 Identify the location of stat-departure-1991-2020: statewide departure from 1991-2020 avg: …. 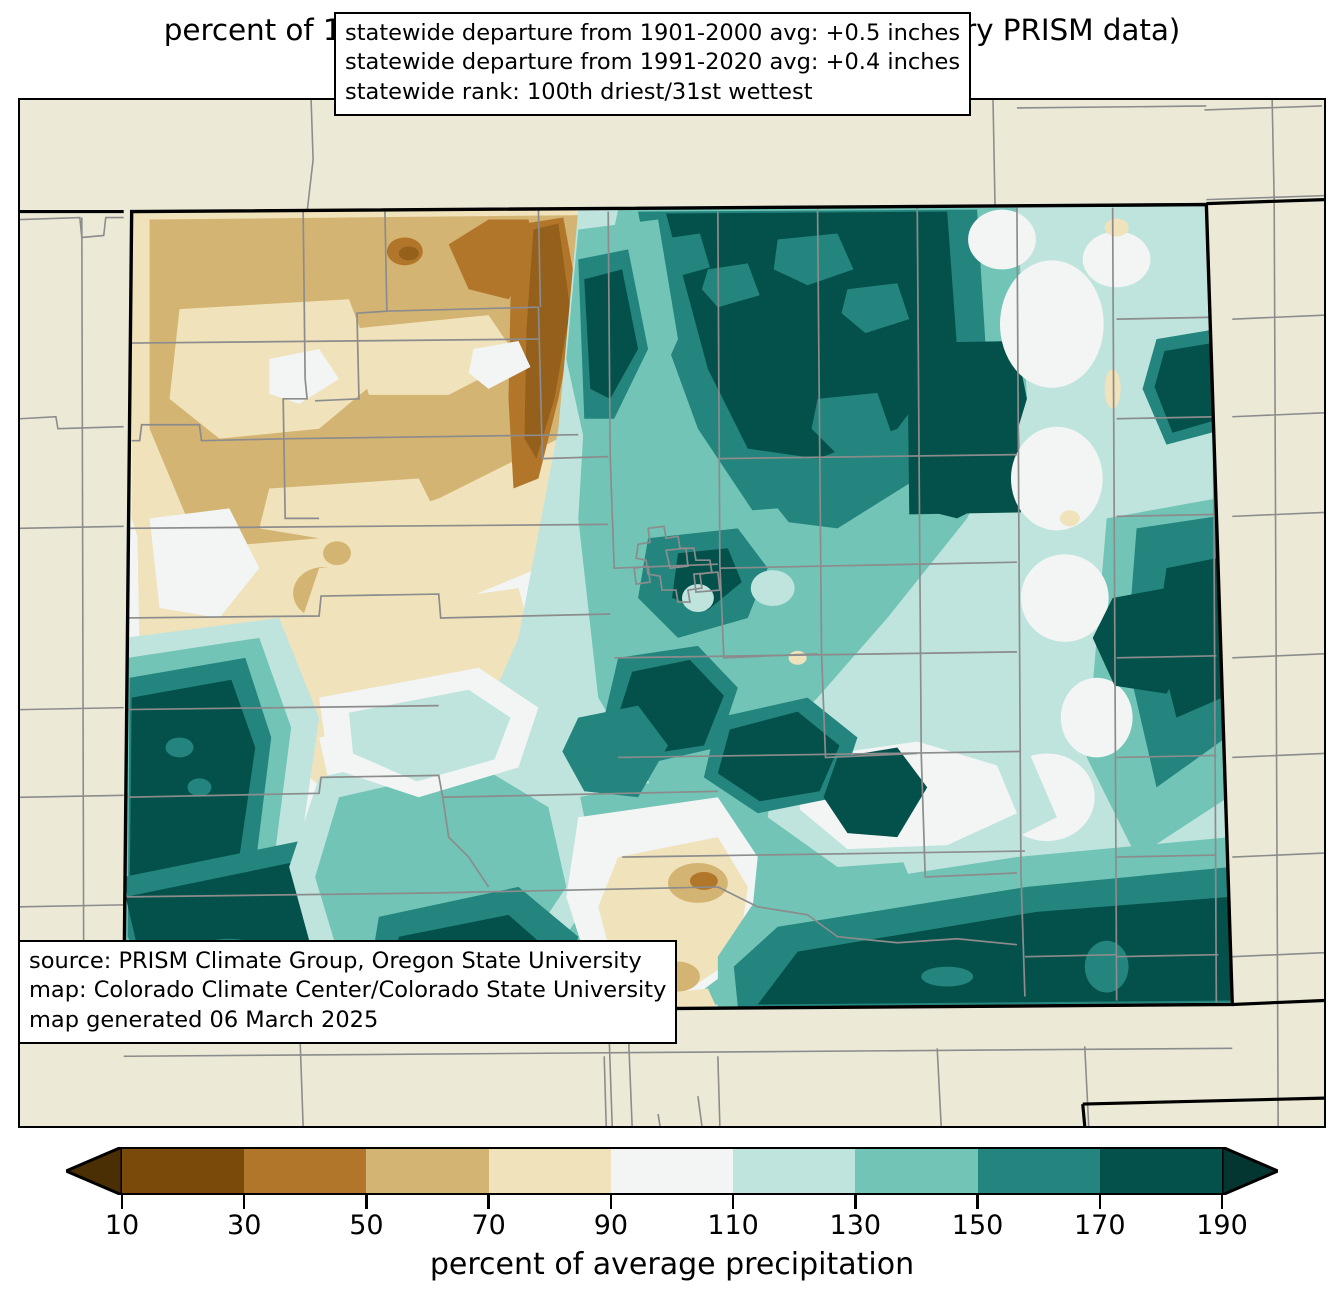
(653, 62).